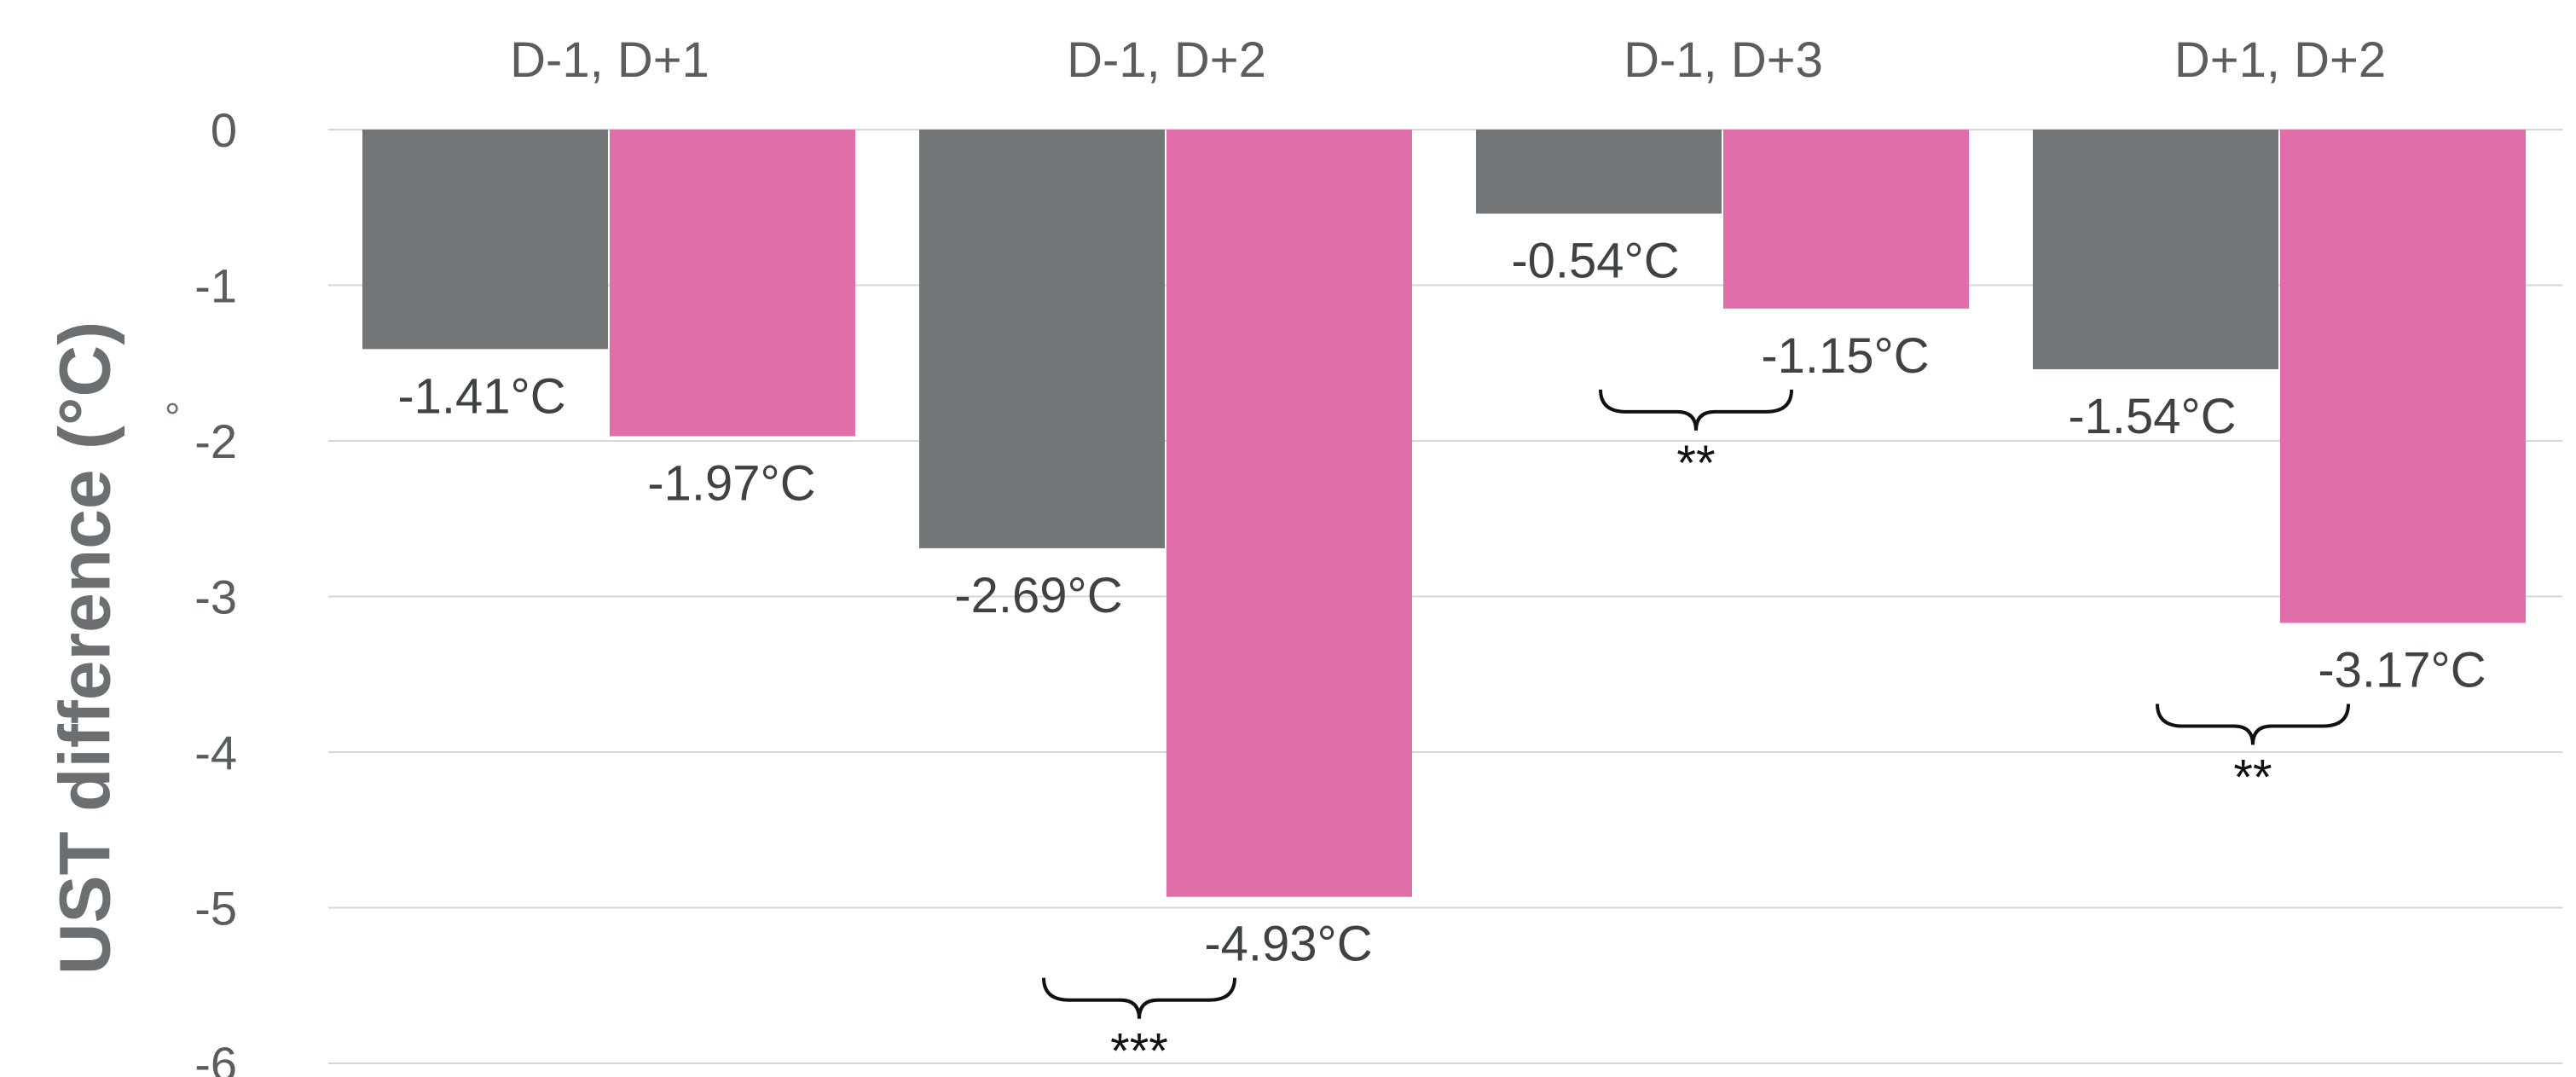  Describe the element at coordinates (85, 648) in the screenshot. I see `y-axis-label: UST difference (°C)` at that location.